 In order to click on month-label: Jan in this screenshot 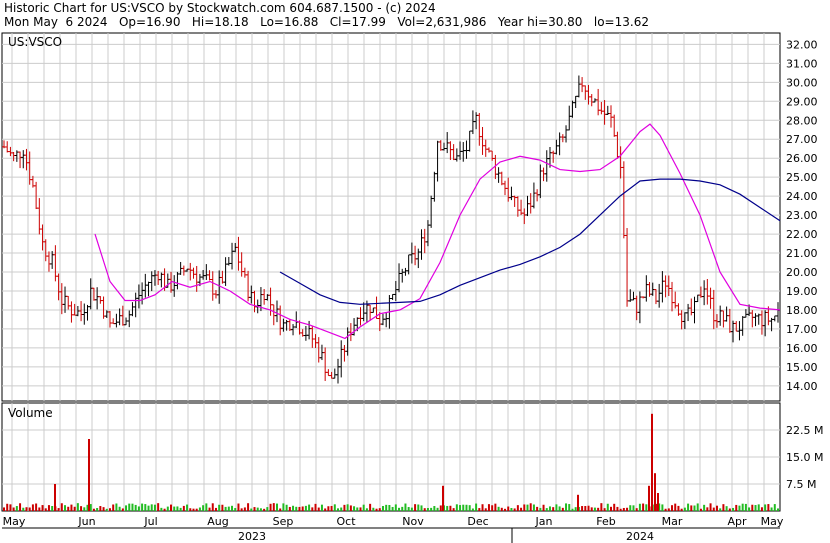, I will do `click(544, 521)`.